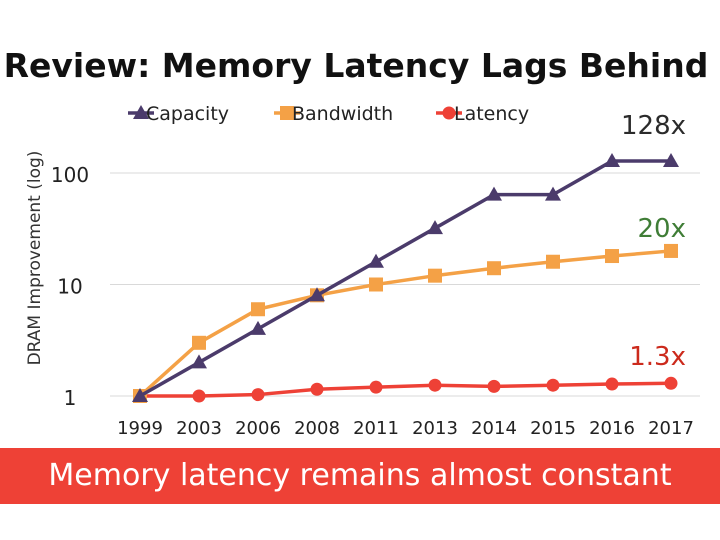 The image size is (720, 540). I want to click on slide-title: Review: Memory Latency Lags Behind, so click(356, 65).